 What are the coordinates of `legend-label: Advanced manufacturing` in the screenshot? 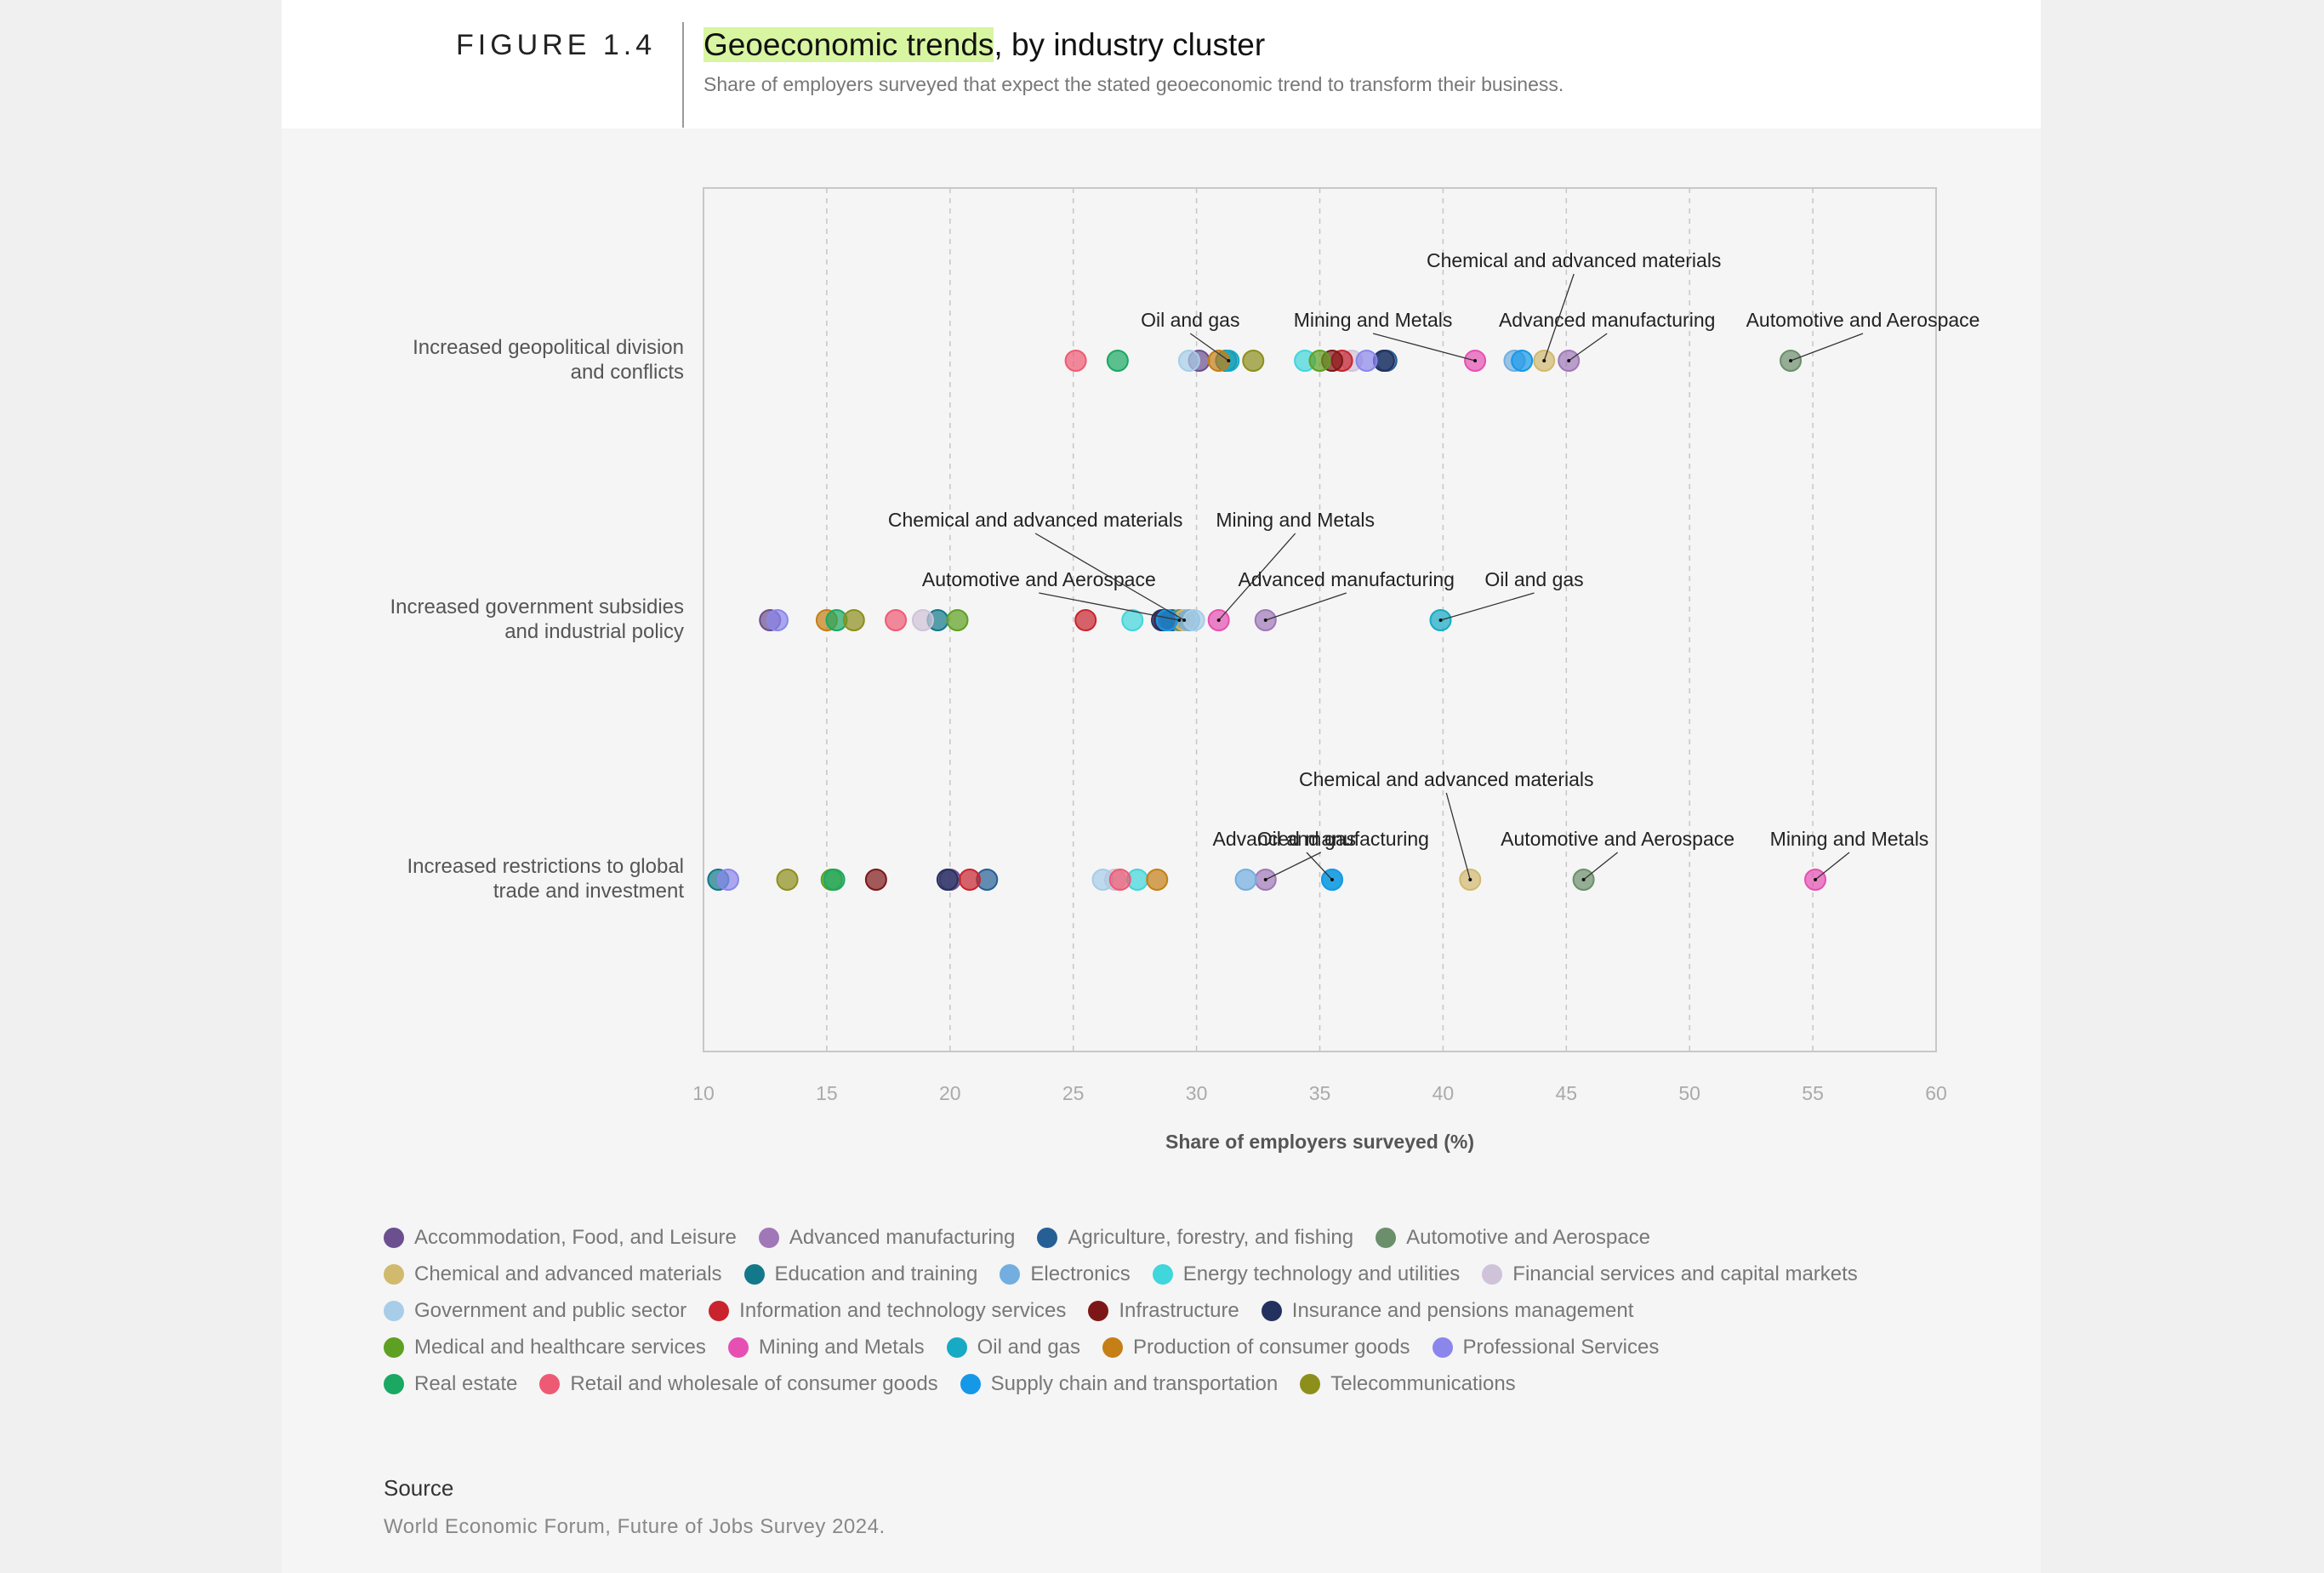 It's located at (903, 1237).